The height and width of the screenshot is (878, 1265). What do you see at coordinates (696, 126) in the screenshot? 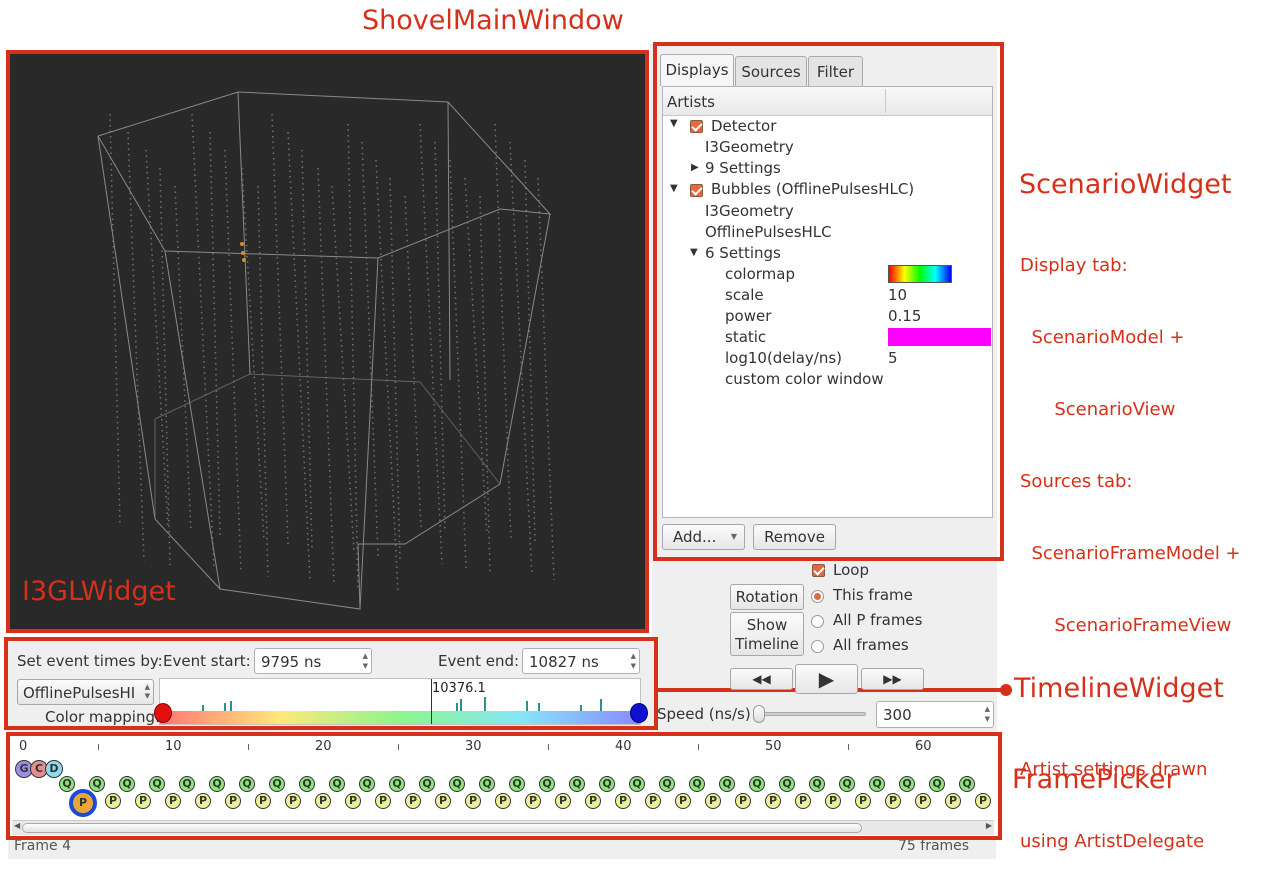
I see `detector-checkbox` at bounding box center [696, 126].